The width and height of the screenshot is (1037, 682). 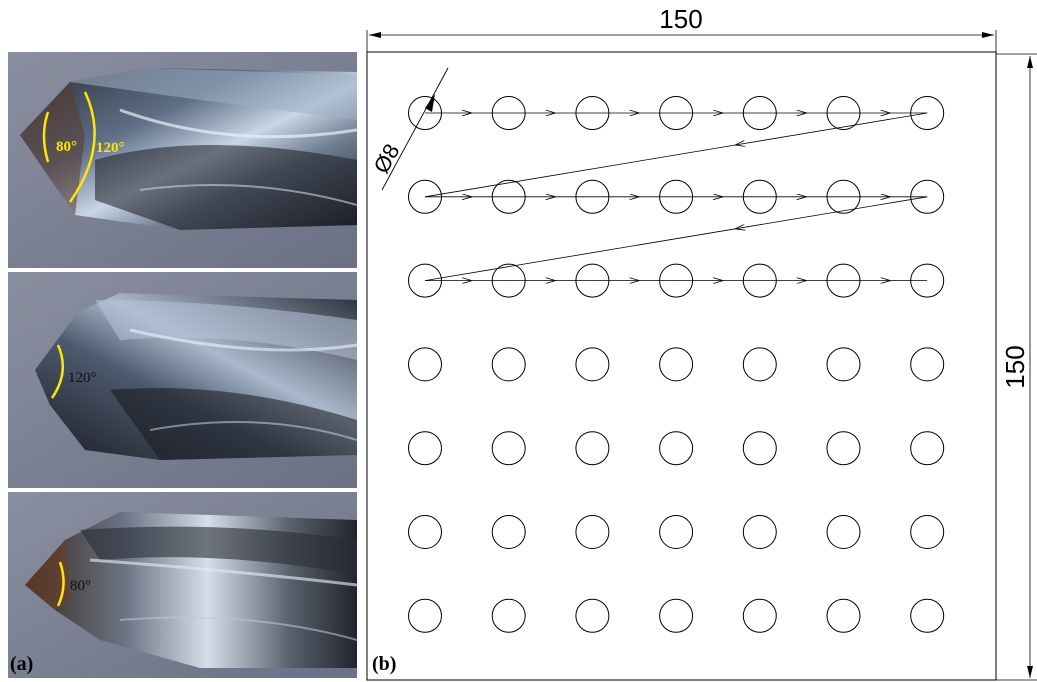 I want to click on drill-1-angle-1: 80°, so click(x=66, y=147).